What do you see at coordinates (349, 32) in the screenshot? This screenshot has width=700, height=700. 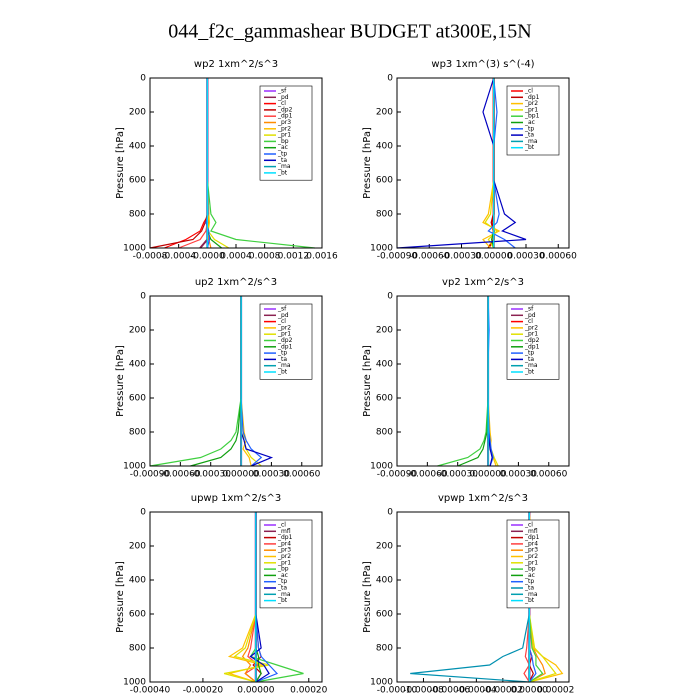 I see `figure-title: 044_f2c_gammashear BUDGET at300E,15N` at bounding box center [349, 32].